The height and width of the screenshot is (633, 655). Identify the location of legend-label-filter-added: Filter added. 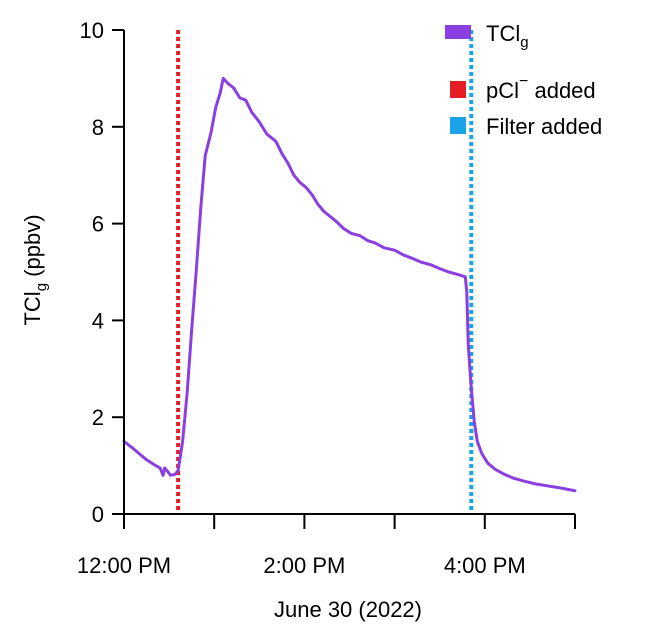
(544, 126).